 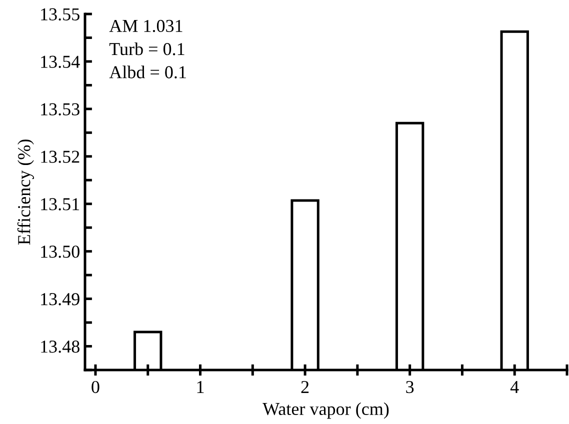 What do you see at coordinates (145, 26) in the screenshot?
I see `annotation: AM 1.031` at bounding box center [145, 26].